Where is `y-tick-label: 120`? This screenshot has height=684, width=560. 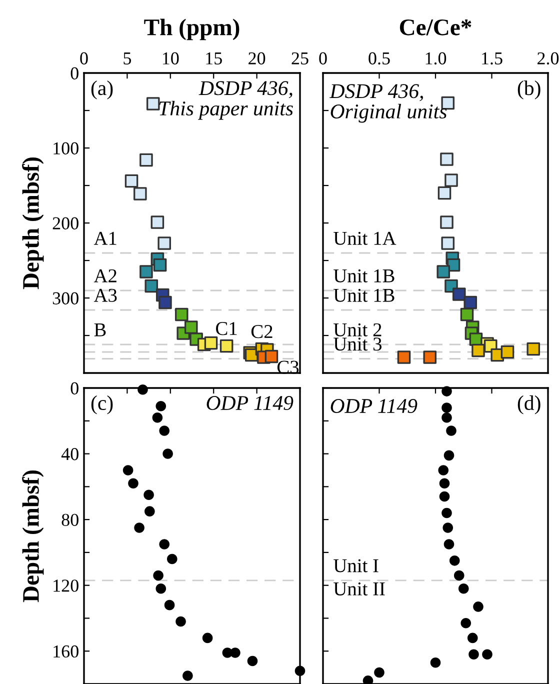 y-tick-label: 120 is located at coordinates (66, 586).